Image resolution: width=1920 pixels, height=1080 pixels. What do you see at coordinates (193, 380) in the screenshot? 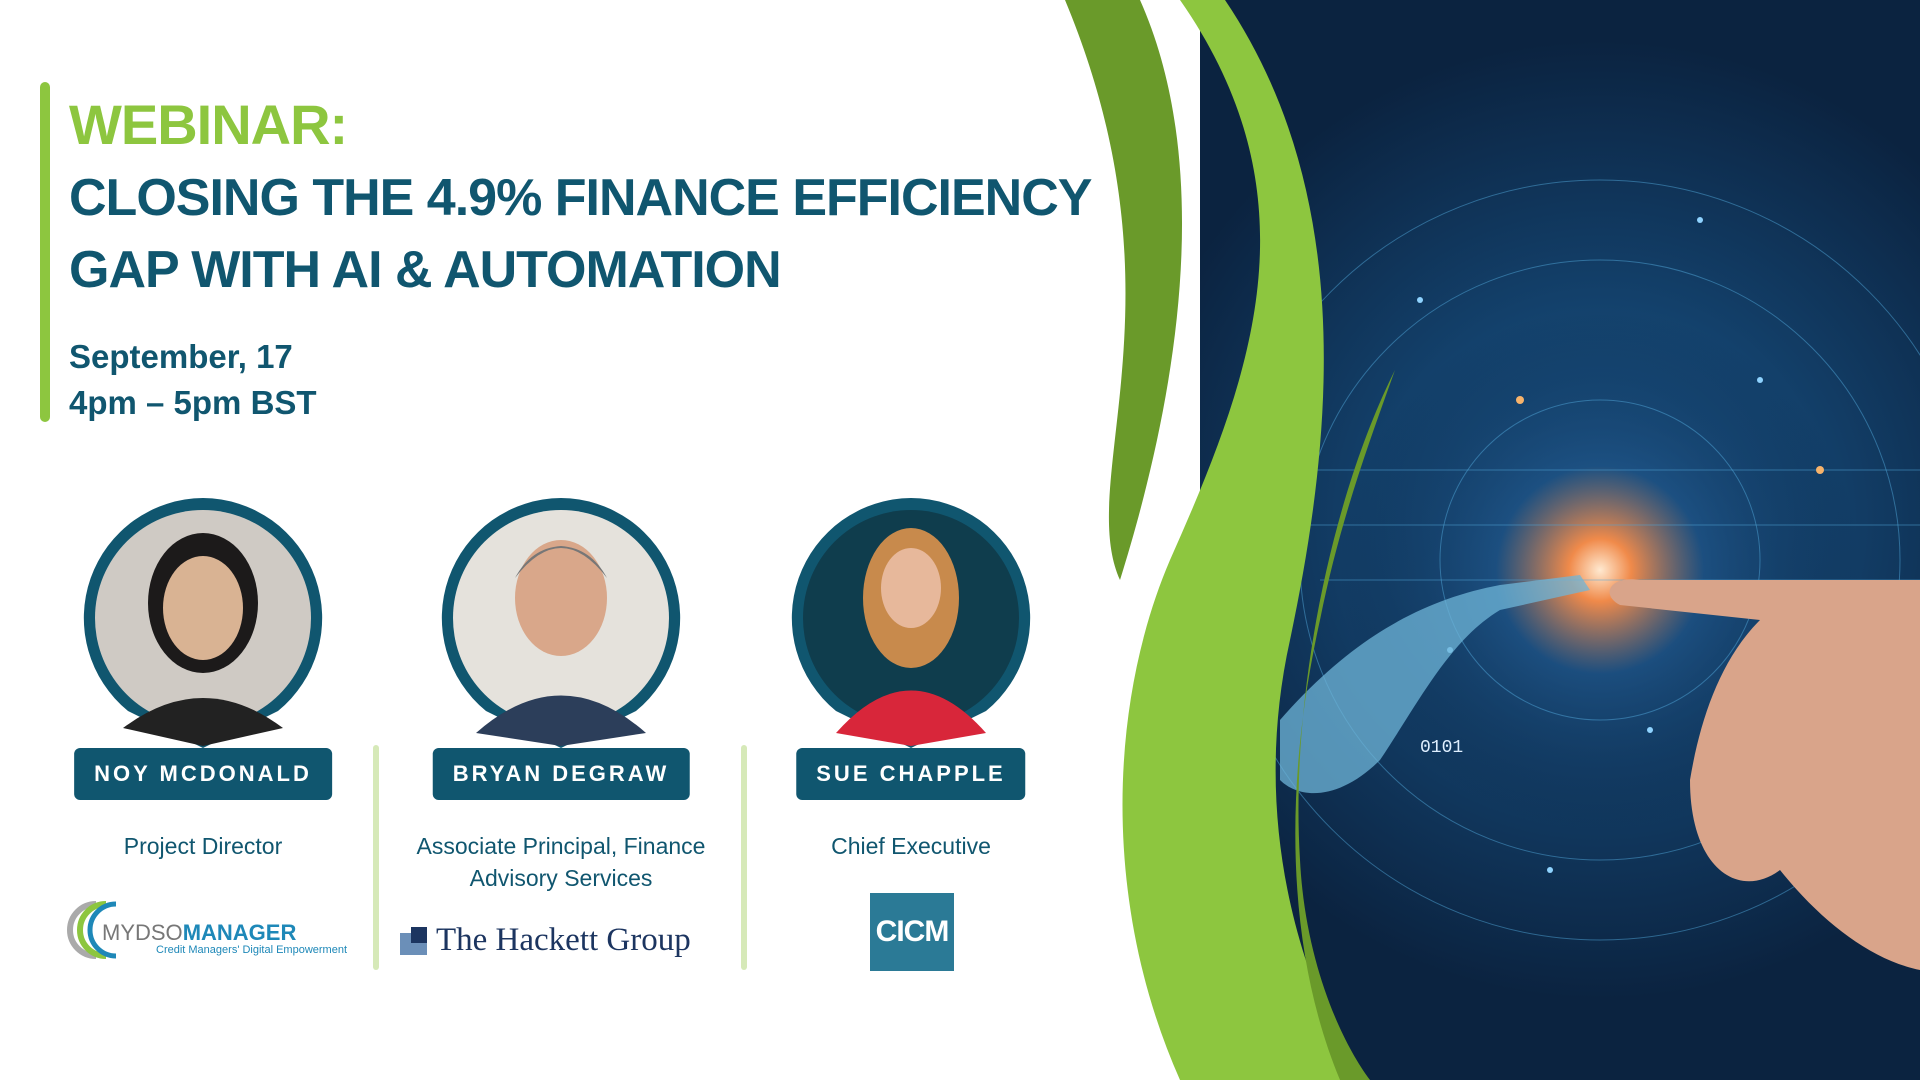
I see `event-datetime: September, 17 4pm – 5pm BST` at bounding box center [193, 380].